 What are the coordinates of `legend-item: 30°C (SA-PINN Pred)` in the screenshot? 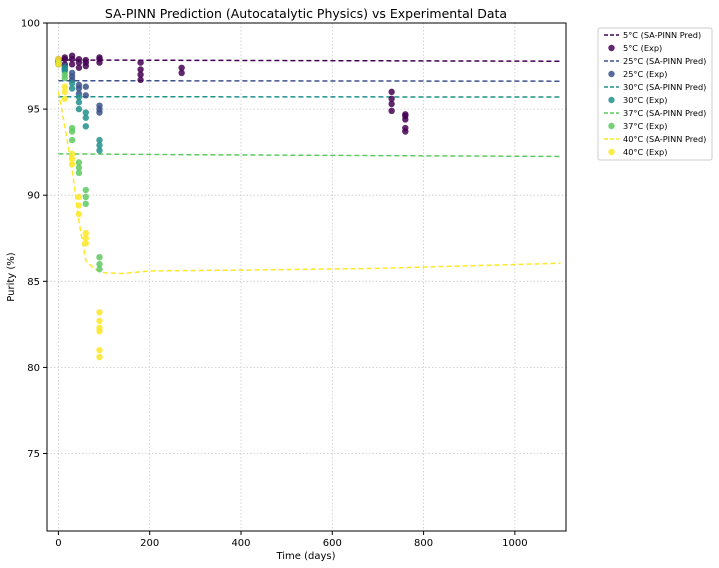 It's located at (655, 87).